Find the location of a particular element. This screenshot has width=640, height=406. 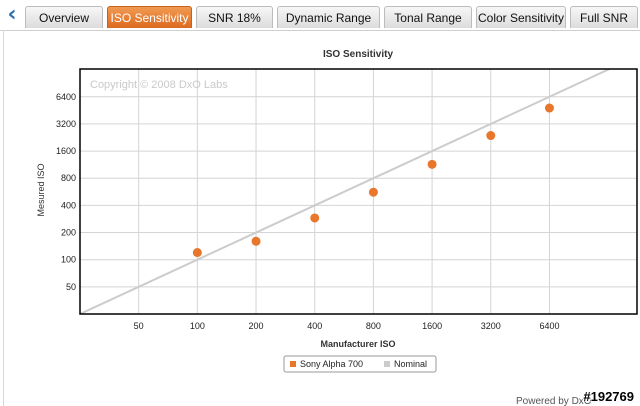

x-tick-label: 800 is located at coordinates (373, 326).